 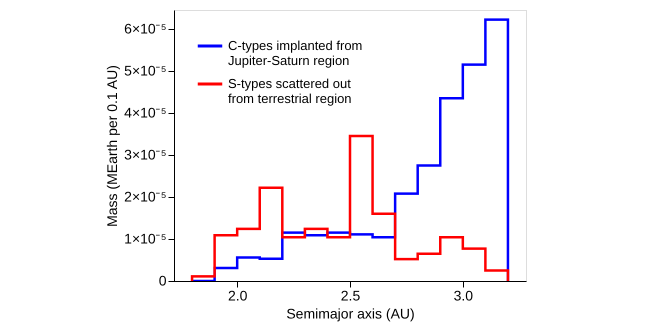 What do you see at coordinates (295, 53) in the screenshot?
I see `legend-label: C-types implanted from Jupiter-Saturn region` at bounding box center [295, 53].